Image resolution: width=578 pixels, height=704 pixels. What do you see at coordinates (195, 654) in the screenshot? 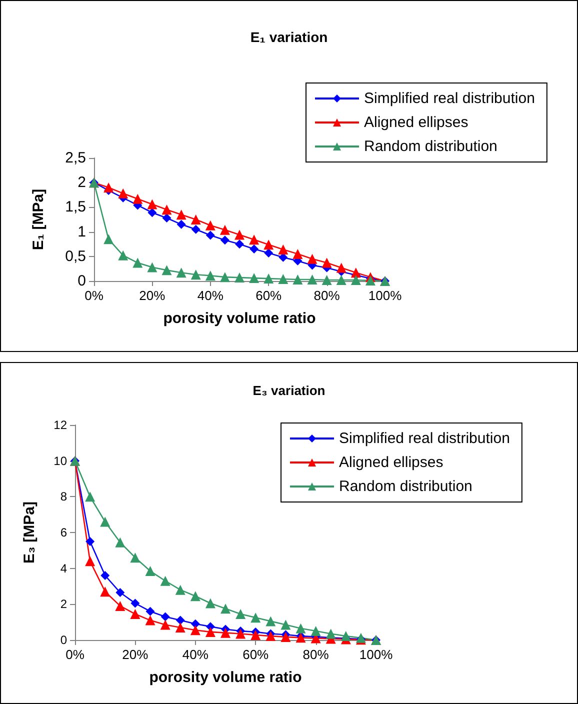
I see `x-tick-label: 40%` at bounding box center [195, 654].